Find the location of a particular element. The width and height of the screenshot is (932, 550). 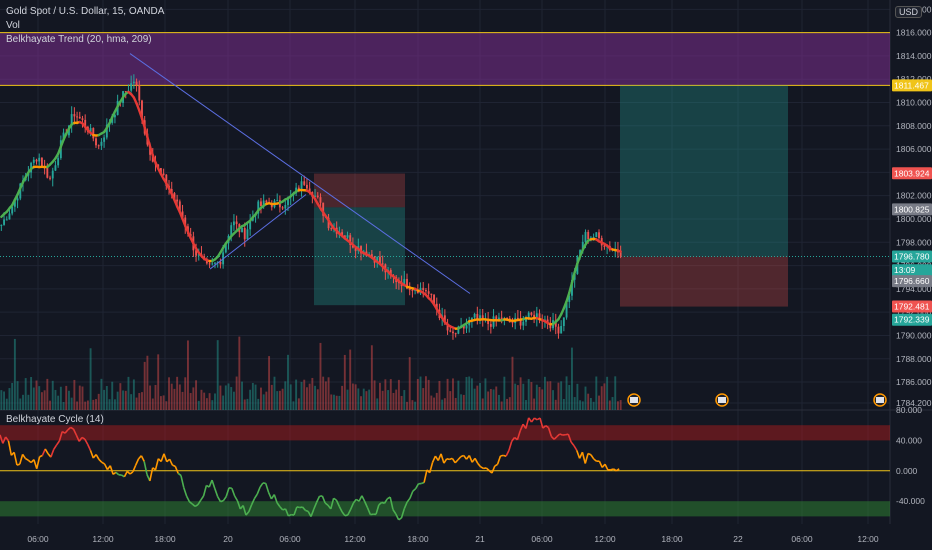

position-stop-box is located at coordinates (359, 190).